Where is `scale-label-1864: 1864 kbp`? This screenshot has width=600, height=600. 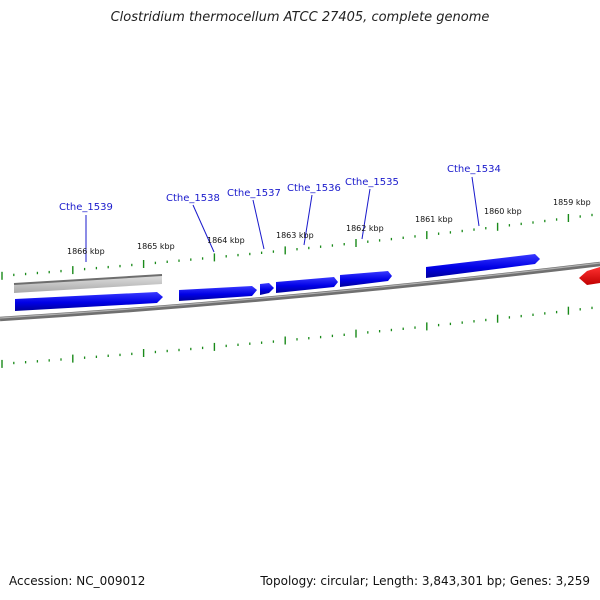 scale-label-1864: 1864 kbp is located at coordinates (226, 240).